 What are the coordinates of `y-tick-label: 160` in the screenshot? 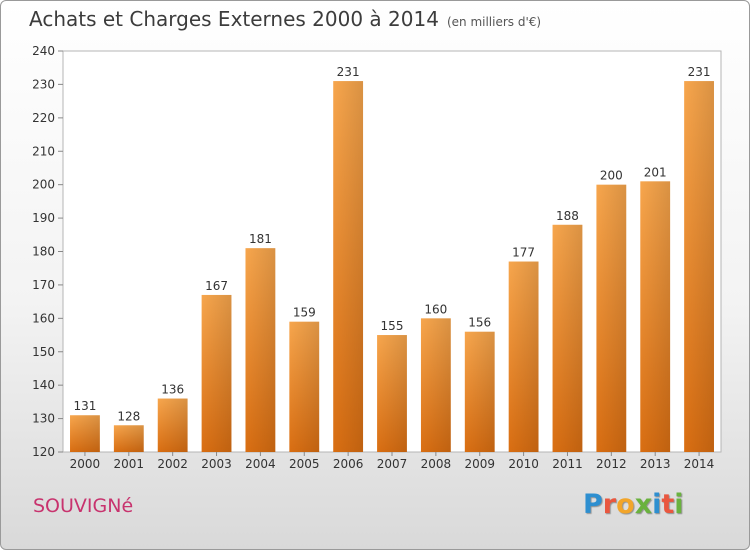 It's located at (43, 318).